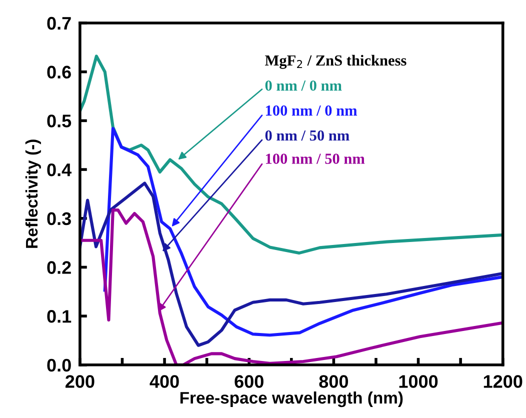 This screenshot has height=418, width=526. Describe the element at coordinates (59, 121) in the screenshot. I see `y-tick-label: 0.5` at that location.